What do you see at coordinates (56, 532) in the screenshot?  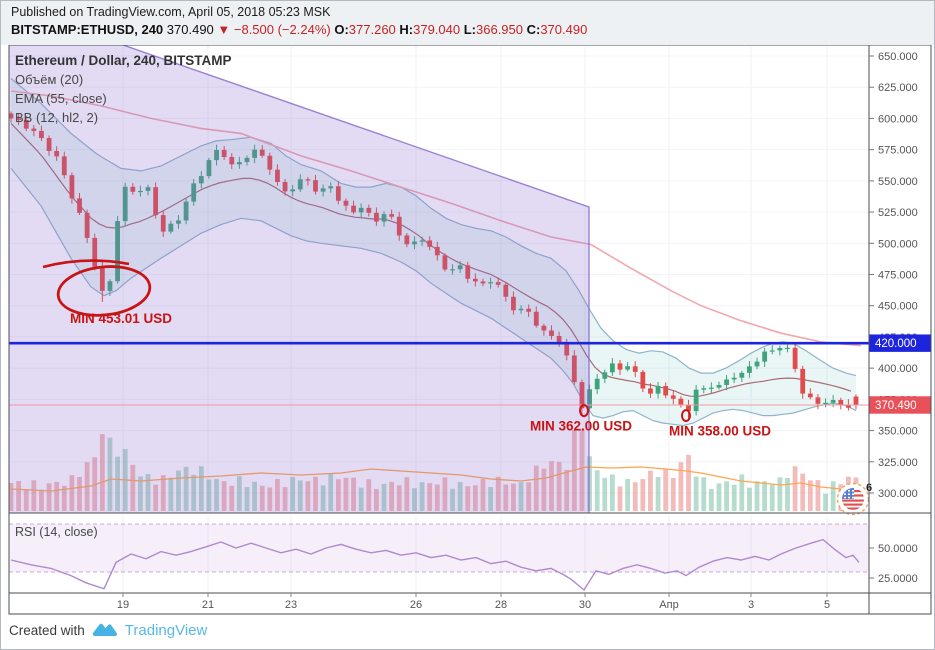 I see `rsi-label: RSI (14, close)` at bounding box center [56, 532].